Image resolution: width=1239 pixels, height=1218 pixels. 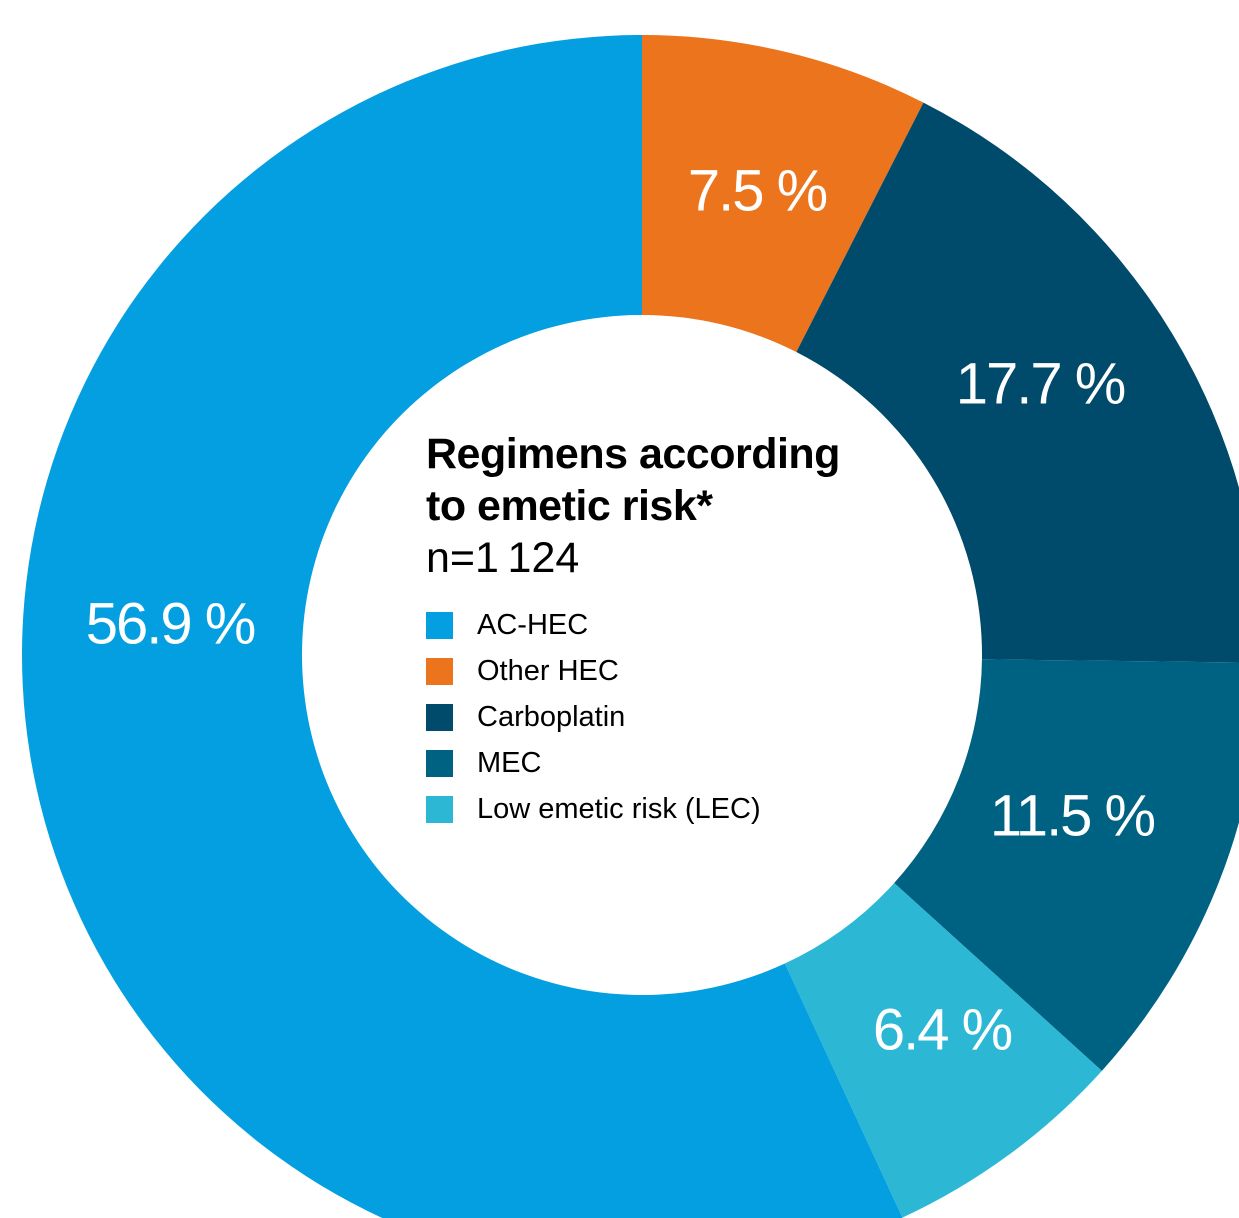 I want to click on legend-label-lec: Low emetic risk (LEC), so click(x=619, y=808).